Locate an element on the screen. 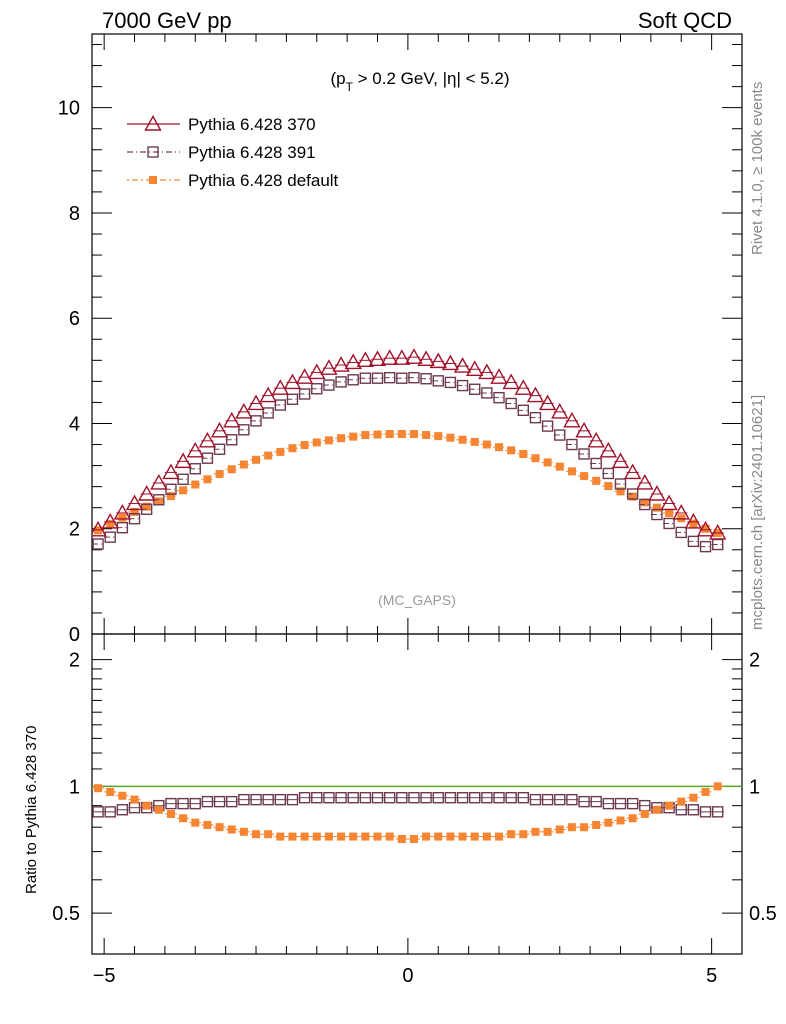 The height and width of the screenshot is (1024, 786). category-label: Soft QCD is located at coordinates (685, 20).